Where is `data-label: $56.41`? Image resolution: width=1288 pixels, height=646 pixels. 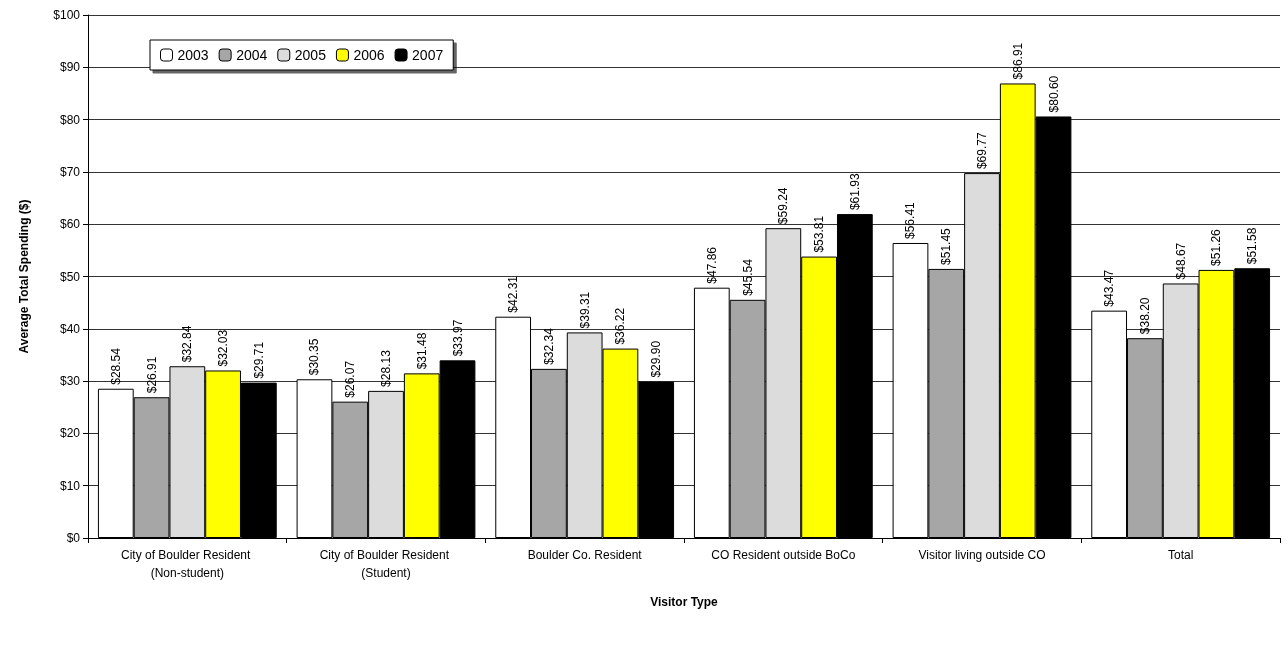 data-label: $56.41 is located at coordinates (910, 220).